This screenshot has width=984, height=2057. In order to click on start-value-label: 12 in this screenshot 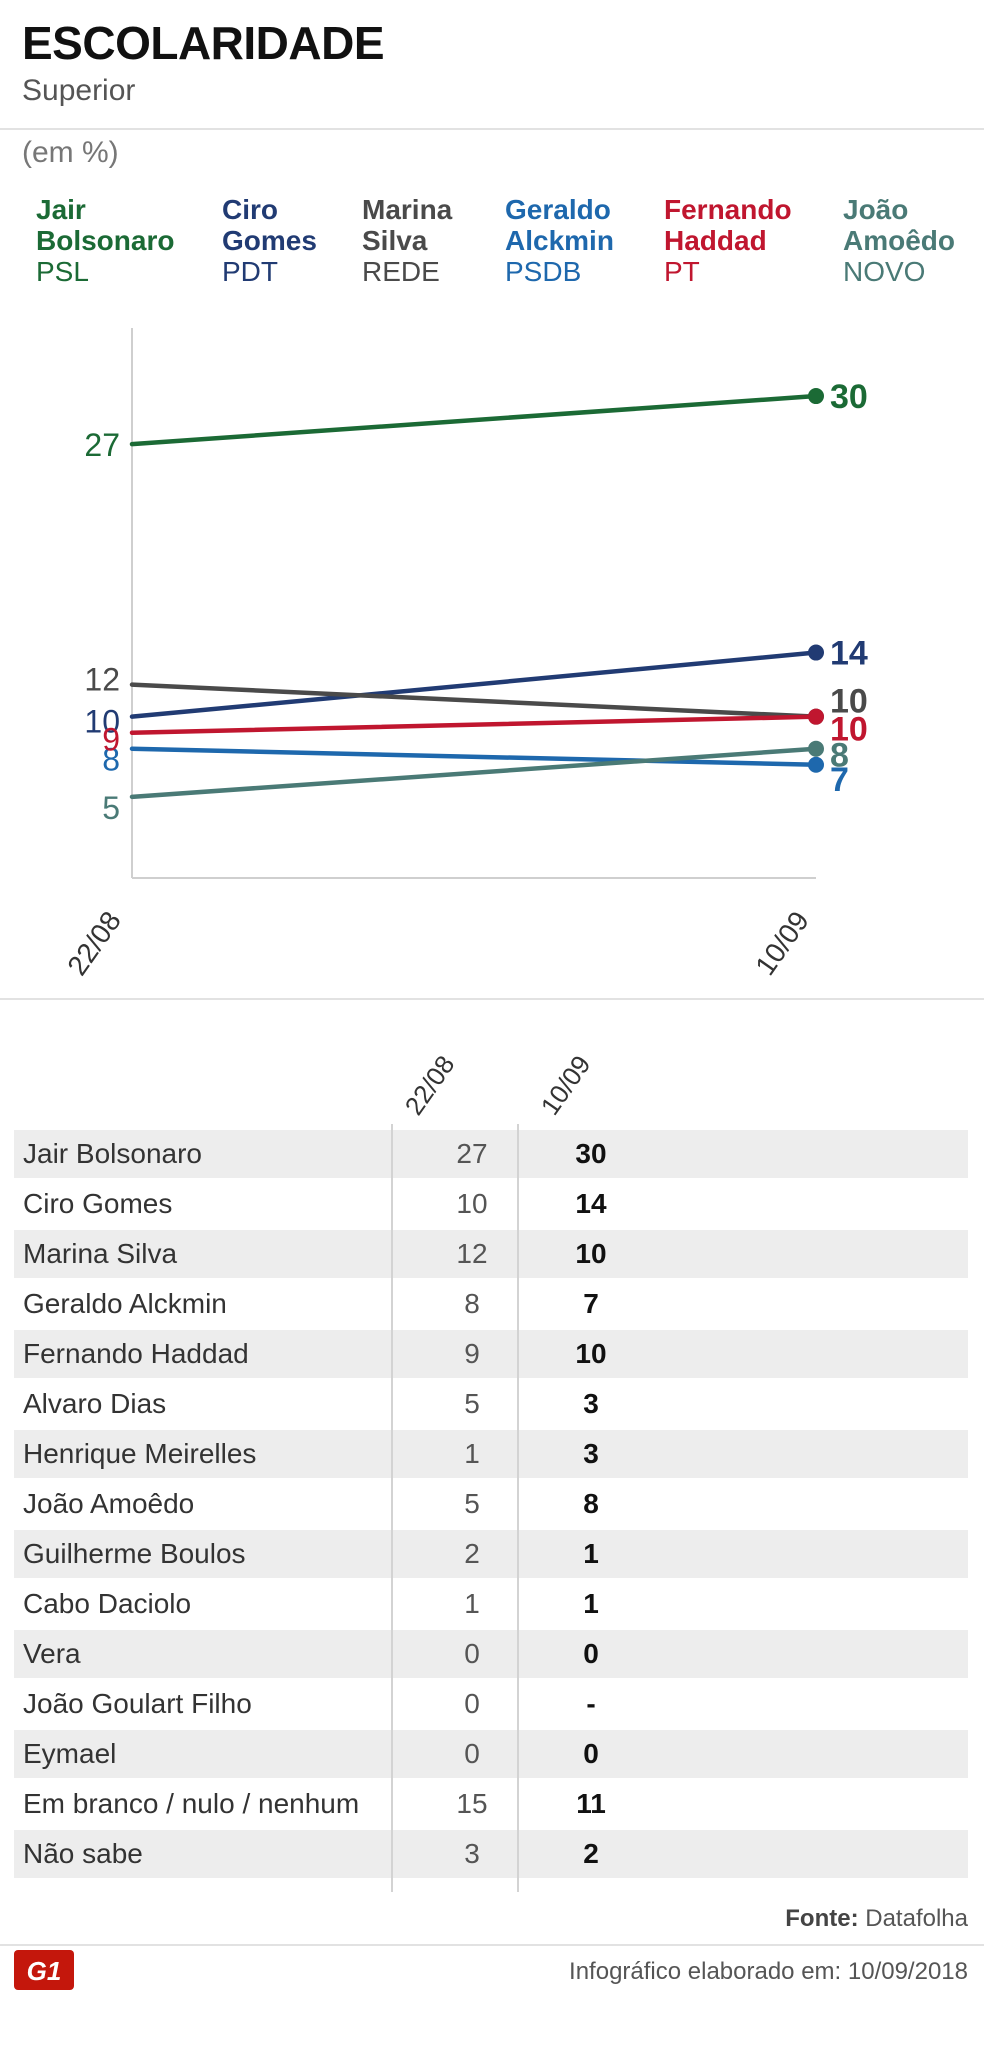, I will do `click(102, 680)`.